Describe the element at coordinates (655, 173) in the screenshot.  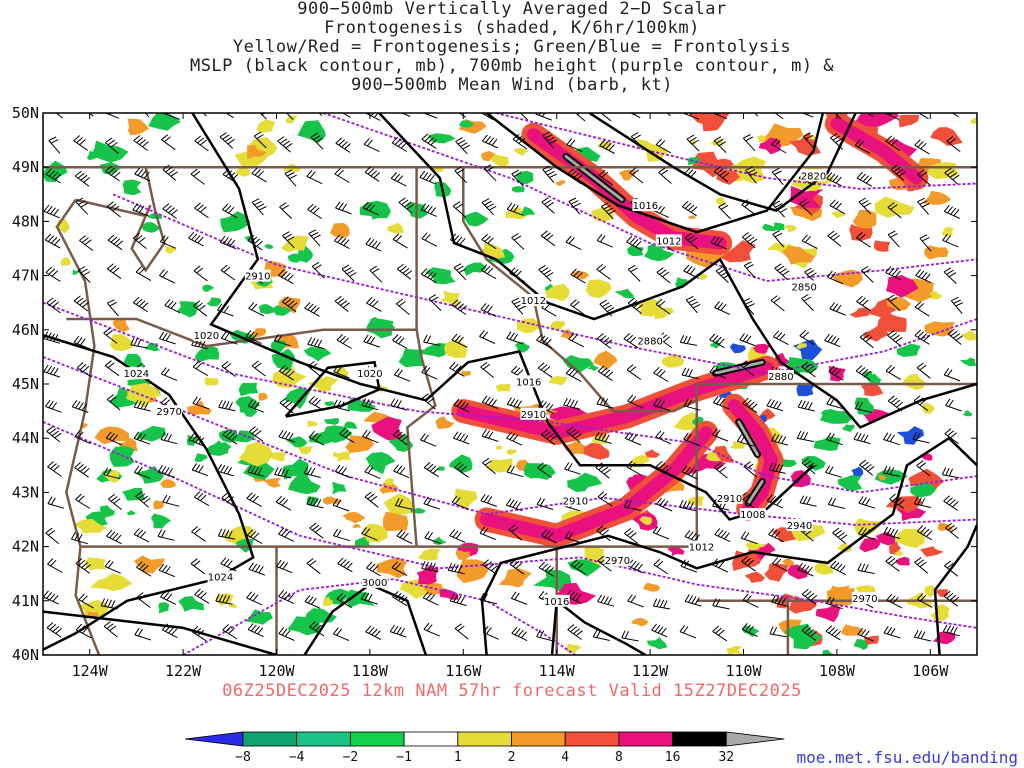
I see `mslp-contour` at that location.